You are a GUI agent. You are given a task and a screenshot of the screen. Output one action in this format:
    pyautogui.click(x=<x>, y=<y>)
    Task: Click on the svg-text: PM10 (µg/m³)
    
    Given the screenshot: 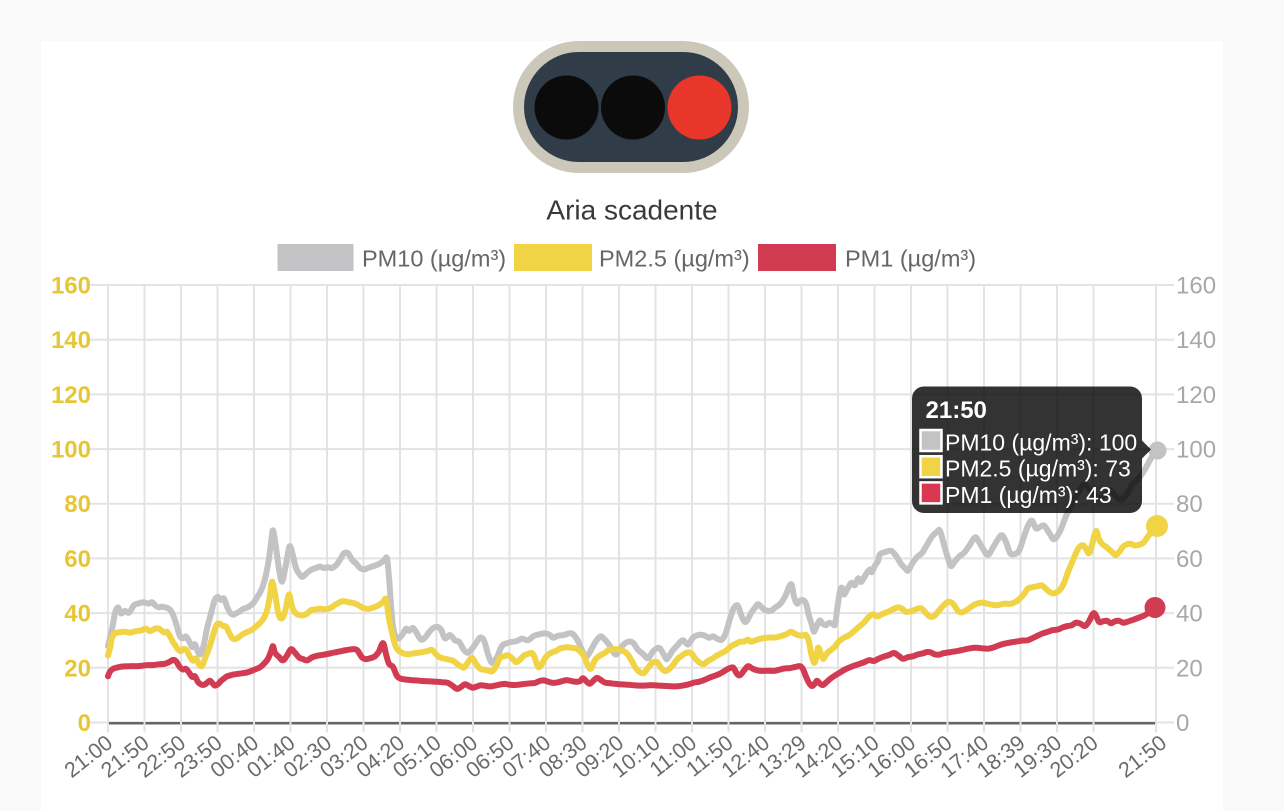 What is the action you would take?
    pyautogui.click(x=434, y=259)
    